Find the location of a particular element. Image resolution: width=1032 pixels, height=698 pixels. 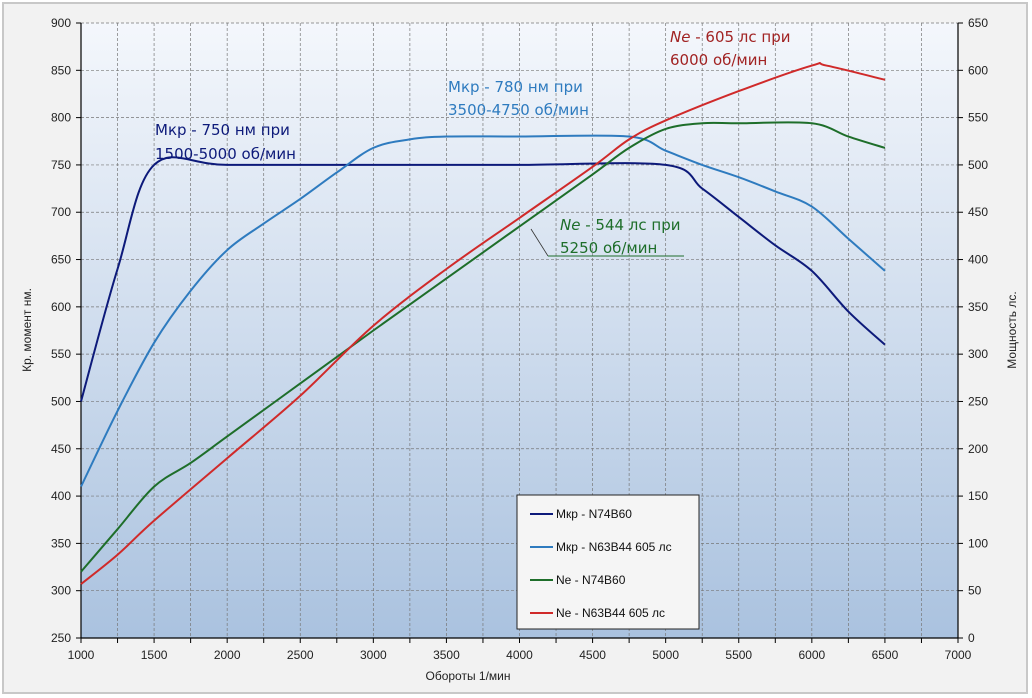

y-tick-label: 450 is located at coordinates (61, 449).